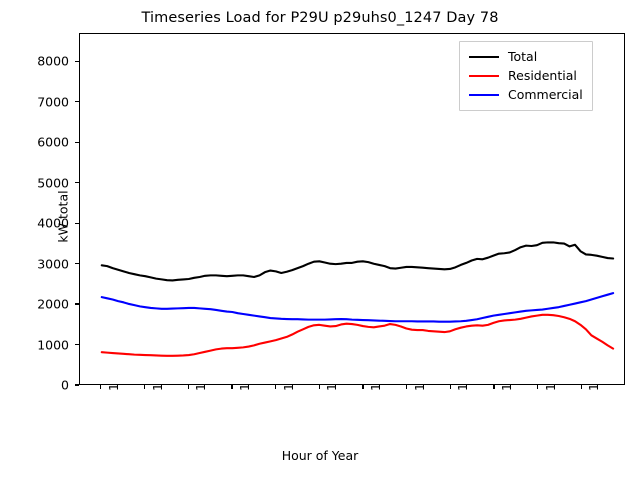 This screenshot has width=640, height=480. What do you see at coordinates (53, 264) in the screenshot?
I see `y-tick-label: 3000` at bounding box center [53, 264].